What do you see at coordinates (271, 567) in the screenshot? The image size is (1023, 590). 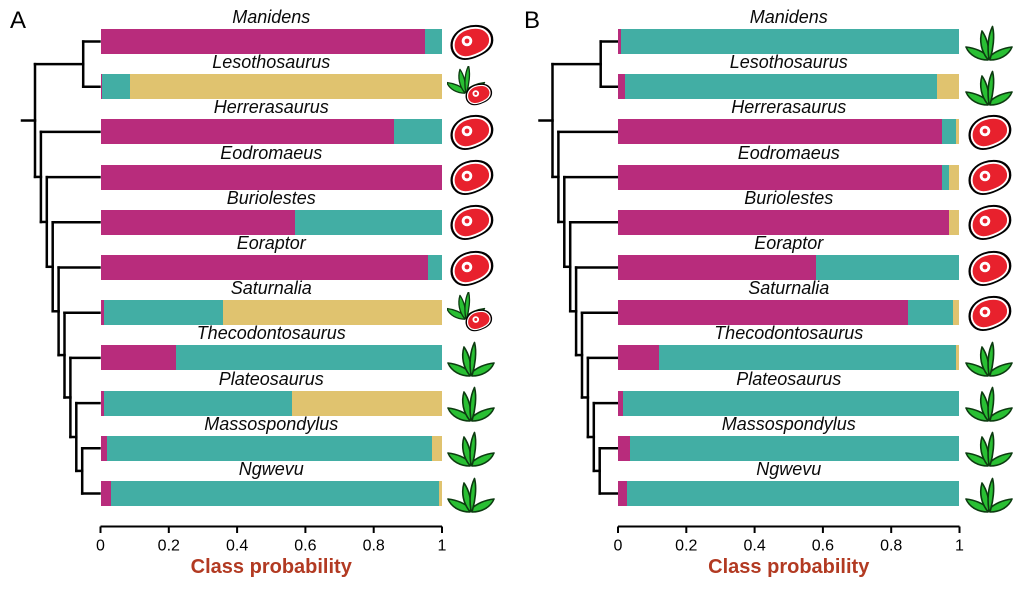 I see `x-axis-title-a: Class probability` at bounding box center [271, 567].